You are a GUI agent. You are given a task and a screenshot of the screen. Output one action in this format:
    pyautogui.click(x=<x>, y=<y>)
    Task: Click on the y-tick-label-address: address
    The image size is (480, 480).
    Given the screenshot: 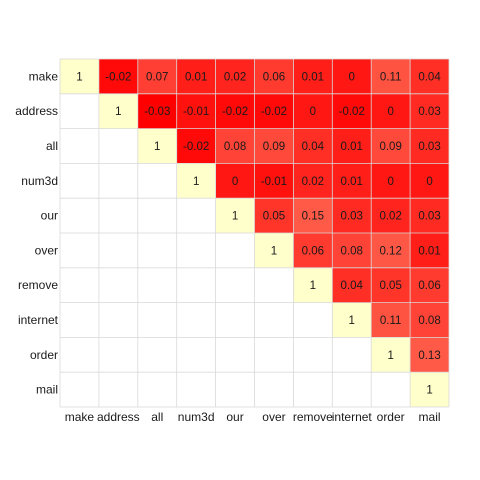 What is the action you would take?
    pyautogui.click(x=36, y=111)
    